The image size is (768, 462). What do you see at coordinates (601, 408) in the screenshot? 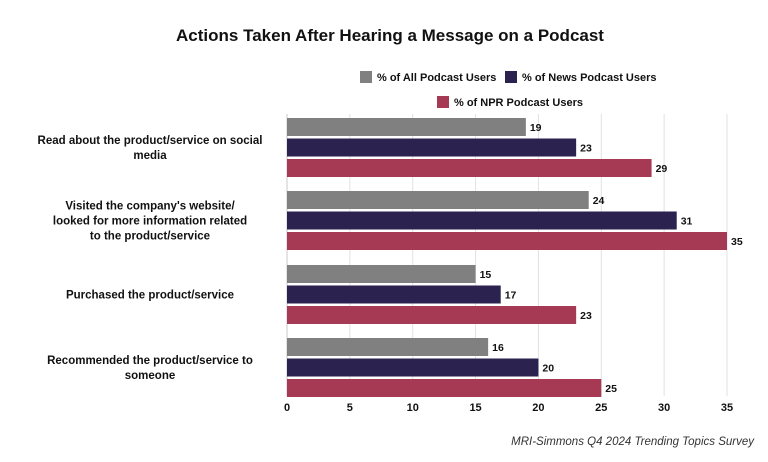
I see `x-tick-label: 25` at bounding box center [601, 408].